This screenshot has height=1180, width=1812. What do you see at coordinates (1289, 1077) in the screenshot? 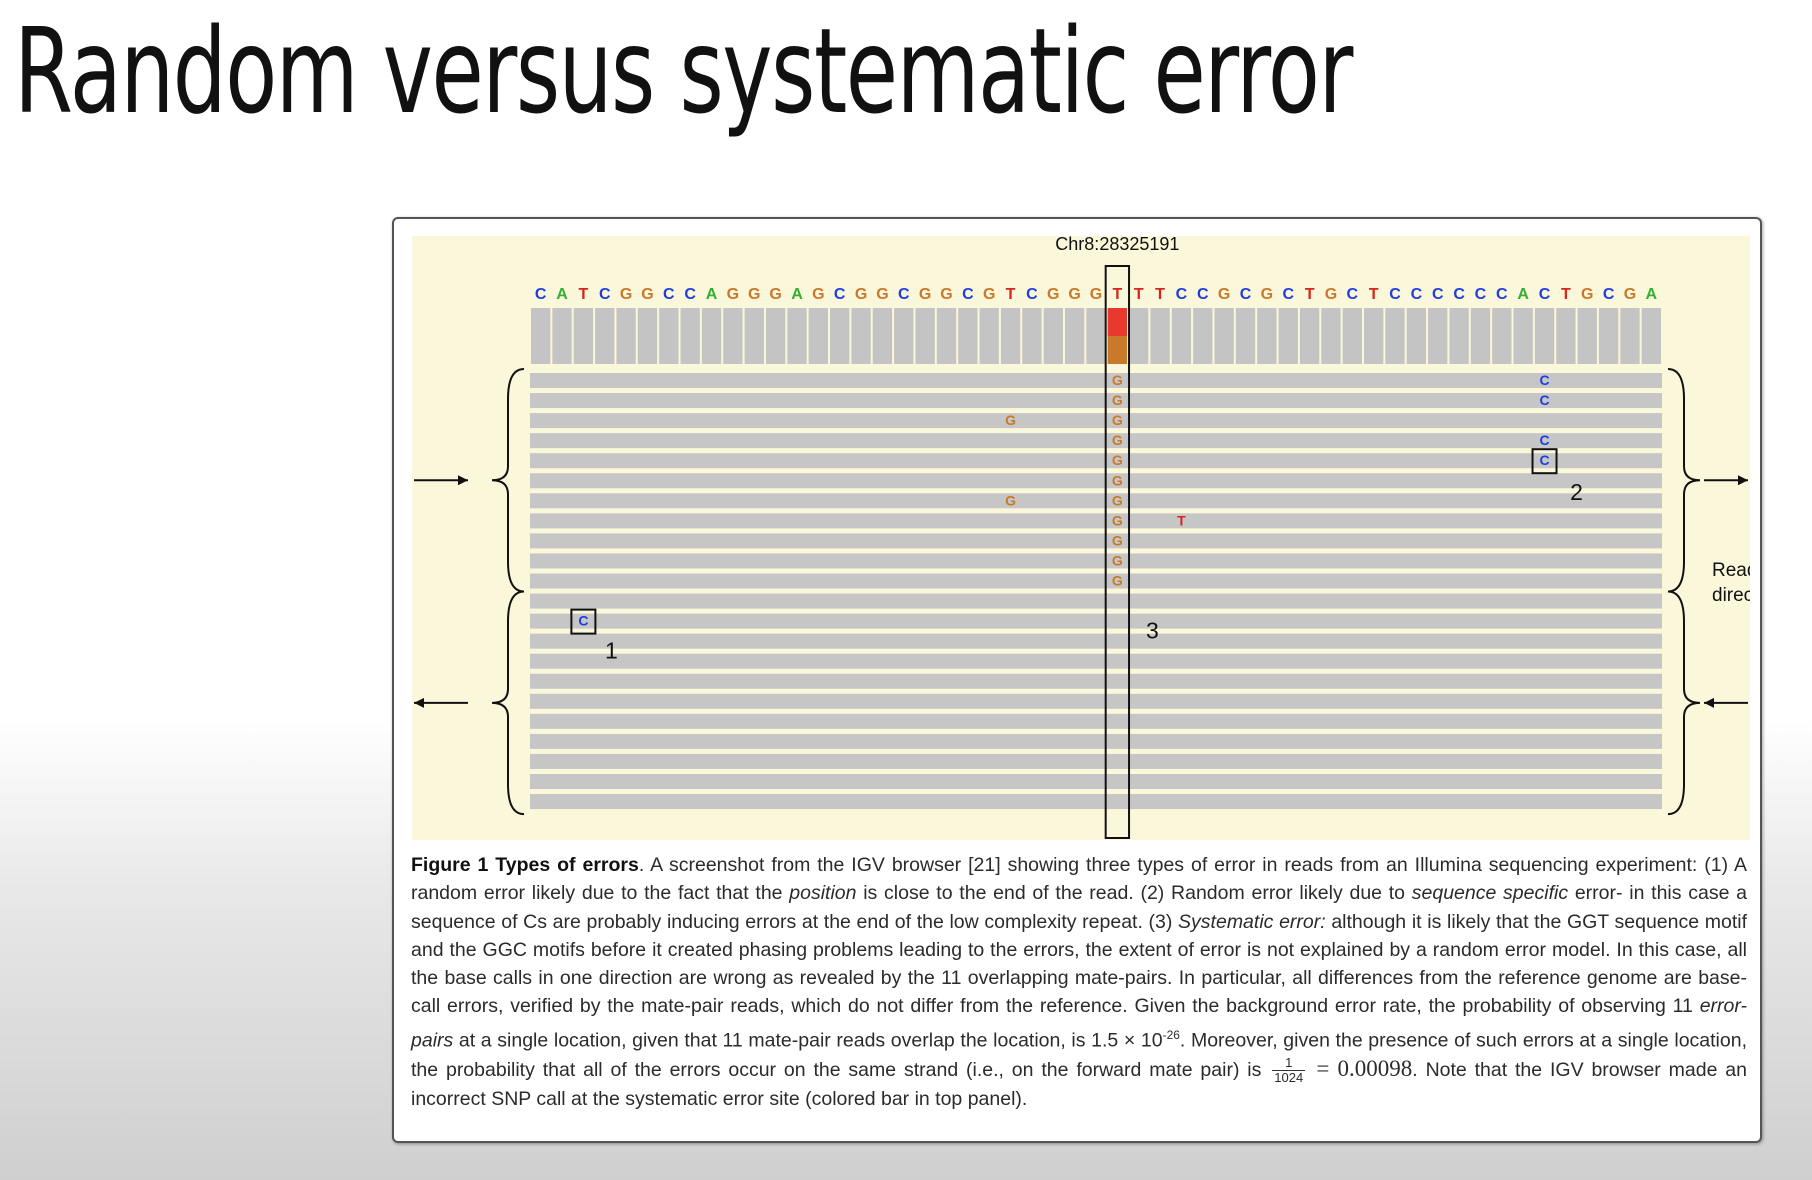
I see `fraction-denominator: 1024` at bounding box center [1289, 1077].